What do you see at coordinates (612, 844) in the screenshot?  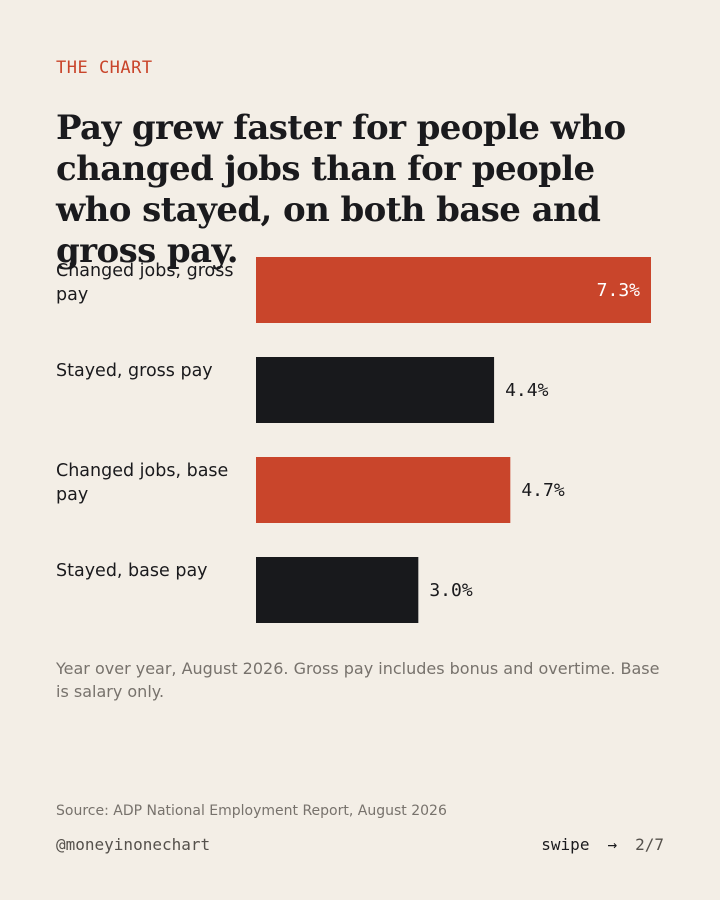 I see `arrow-right-icon: →` at bounding box center [612, 844].